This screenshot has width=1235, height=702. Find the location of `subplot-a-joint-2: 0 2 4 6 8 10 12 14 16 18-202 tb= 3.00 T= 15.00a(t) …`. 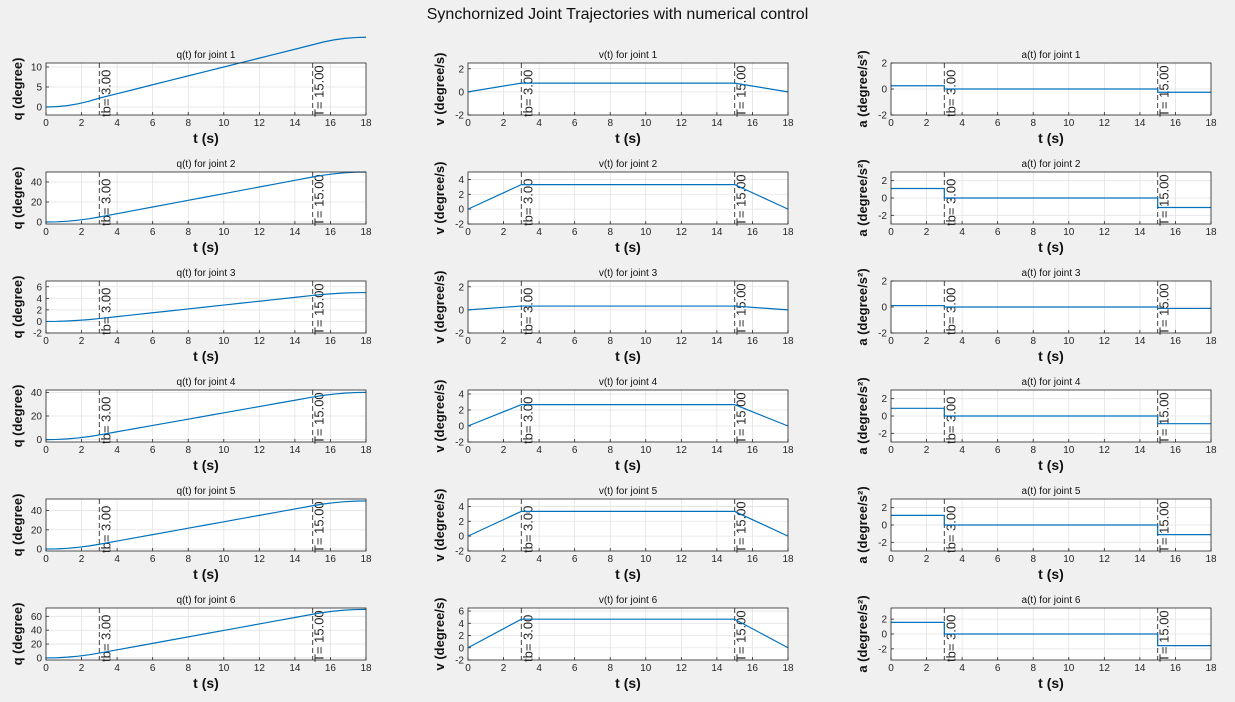

subplot-a-joint-2: 0 2 4 6 8 10 12 14 16 18-202 tb= 3.00 T= 15.00a(t) … is located at coordinates (1036, 207).